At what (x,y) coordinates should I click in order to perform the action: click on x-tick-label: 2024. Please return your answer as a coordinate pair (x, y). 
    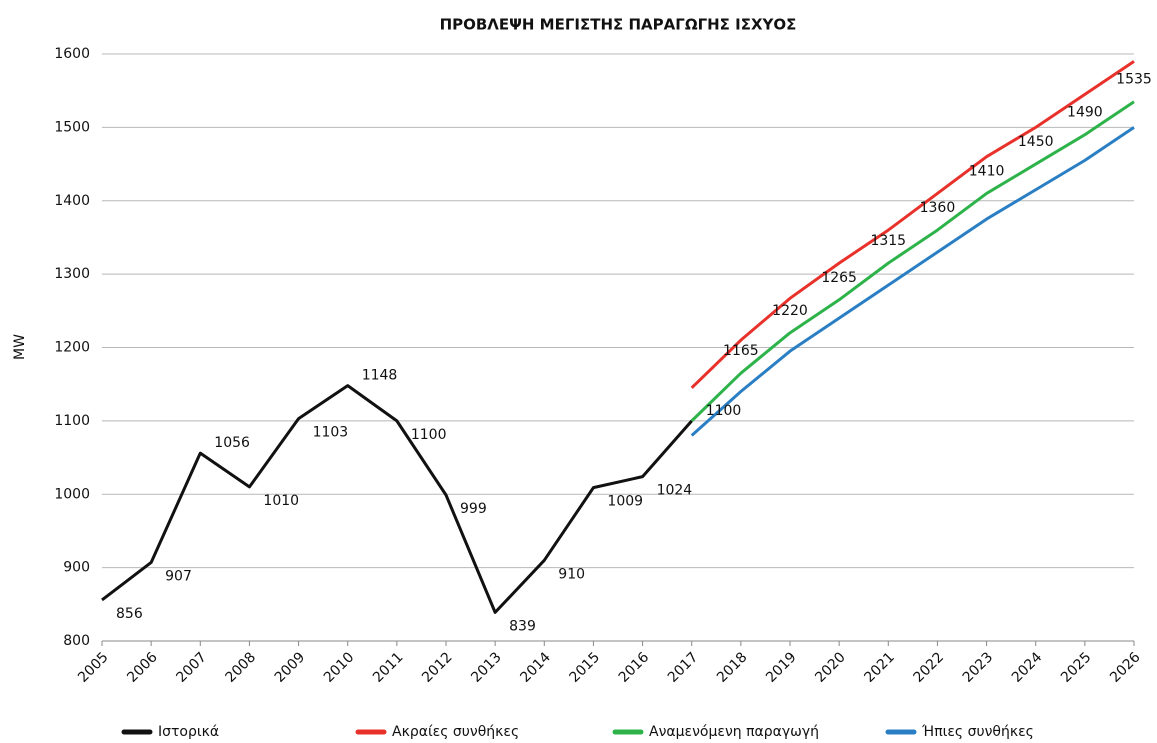
    Looking at the image, I should click on (1027, 667).